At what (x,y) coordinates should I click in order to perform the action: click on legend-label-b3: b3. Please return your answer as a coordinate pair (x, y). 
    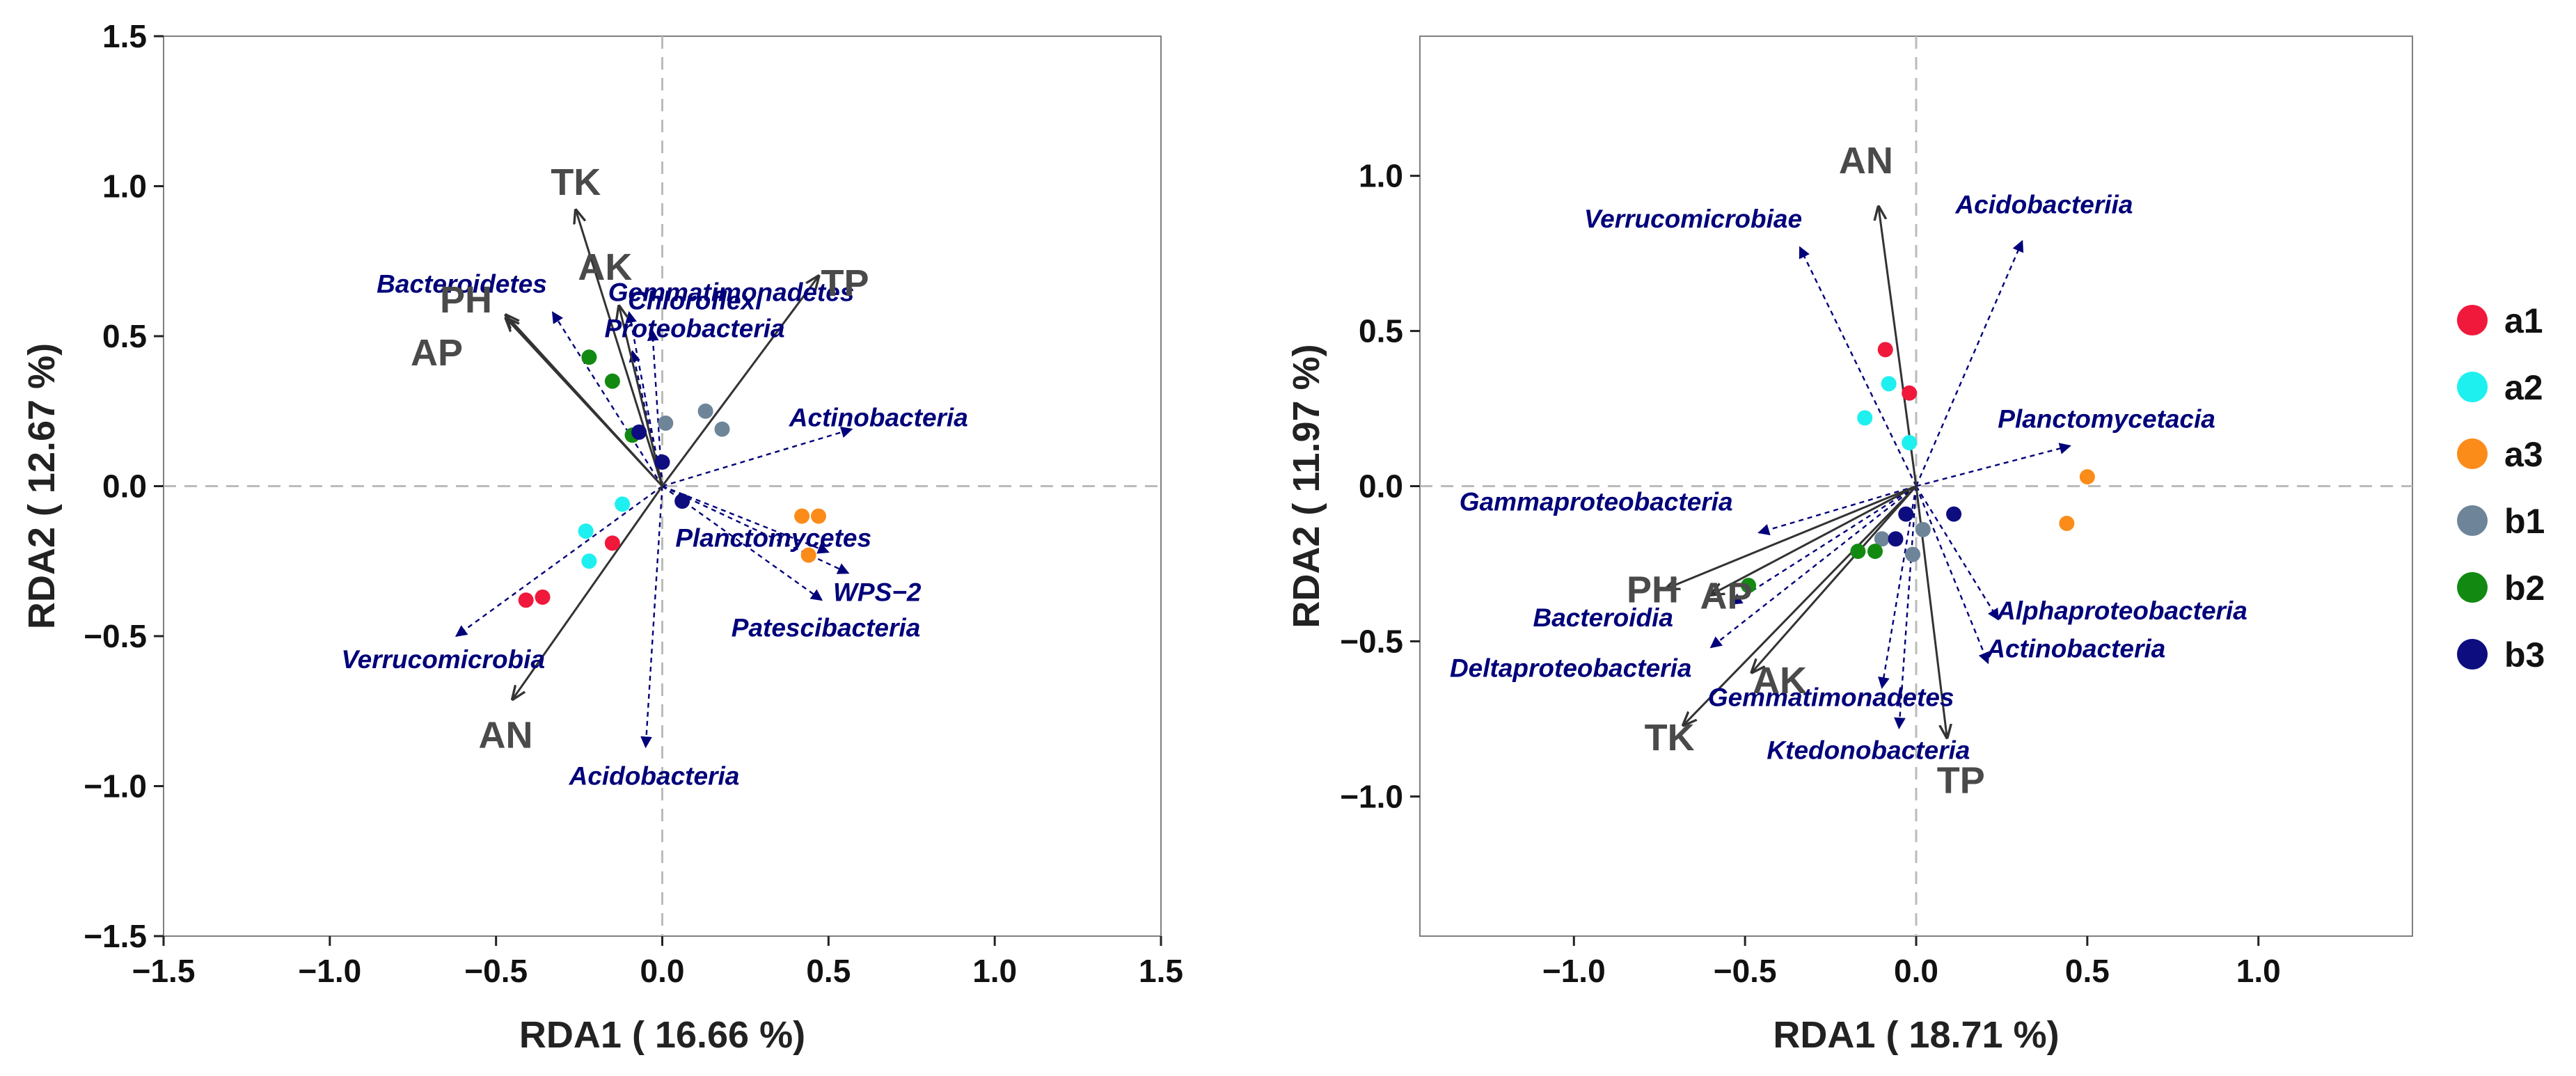
    Looking at the image, I should click on (2524, 654).